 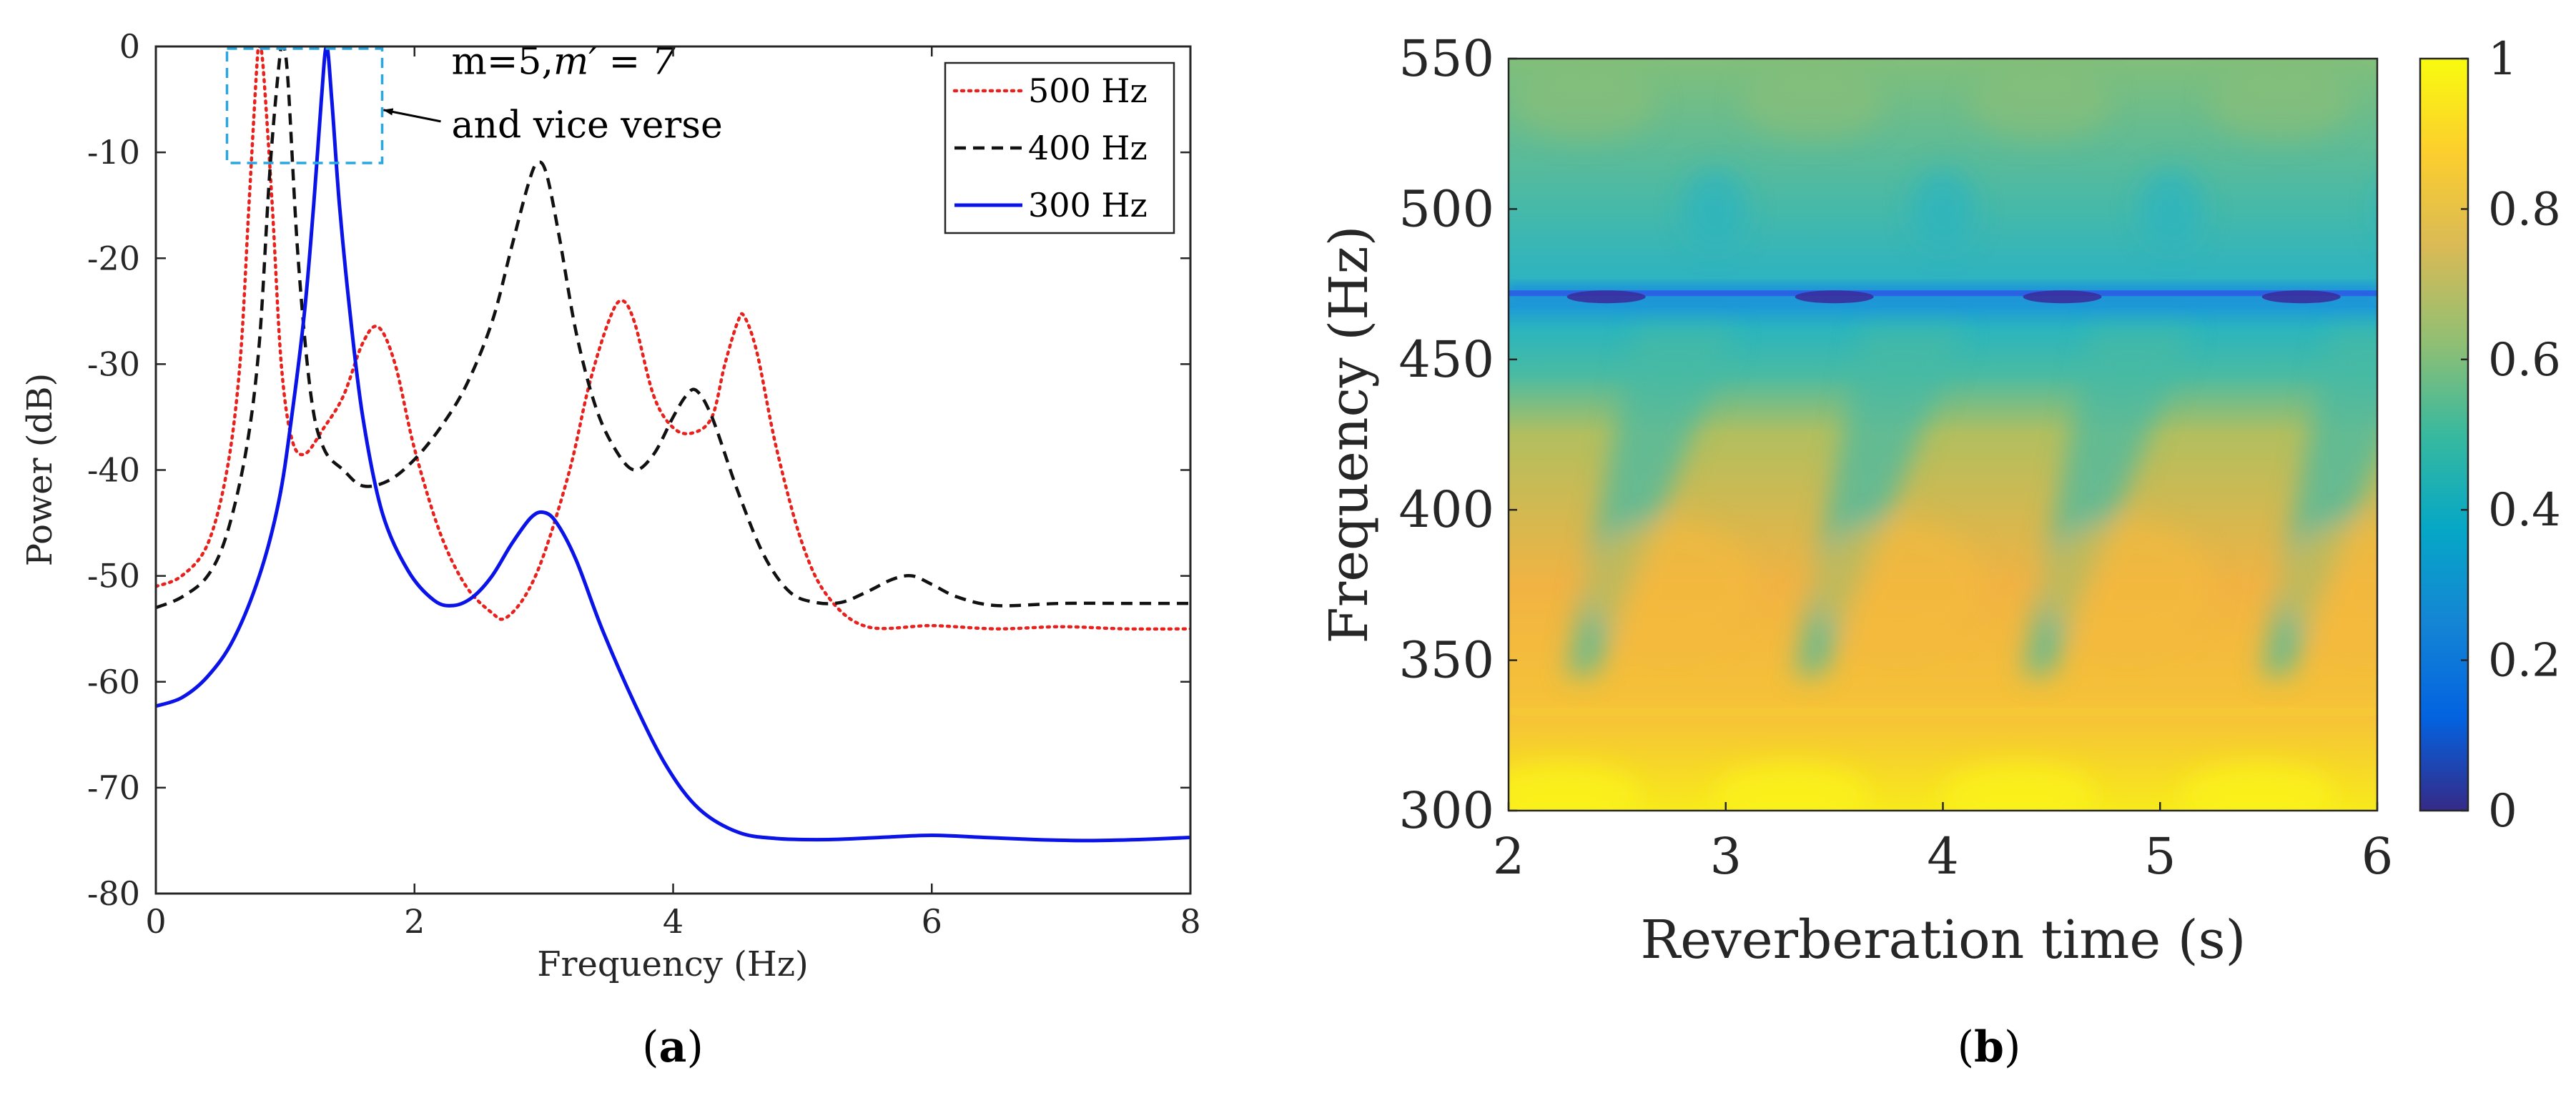 What do you see at coordinates (564, 62) in the screenshot?
I see `annotation-line-1: m=5,m′ = 7` at bounding box center [564, 62].